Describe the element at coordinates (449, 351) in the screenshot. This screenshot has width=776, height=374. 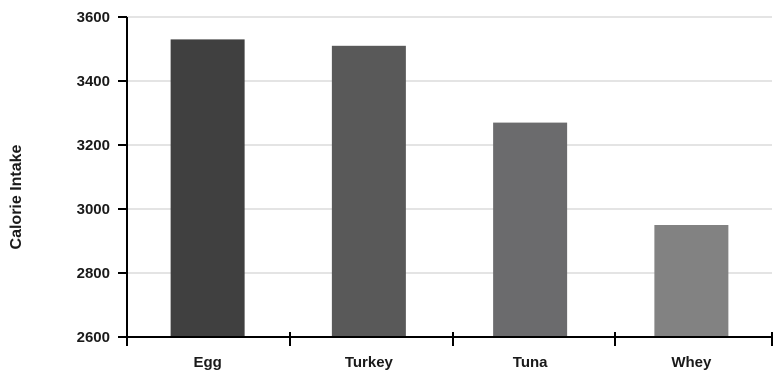
I see `x-axis-ticks: Egg Turkey Tuna Whey` at that location.